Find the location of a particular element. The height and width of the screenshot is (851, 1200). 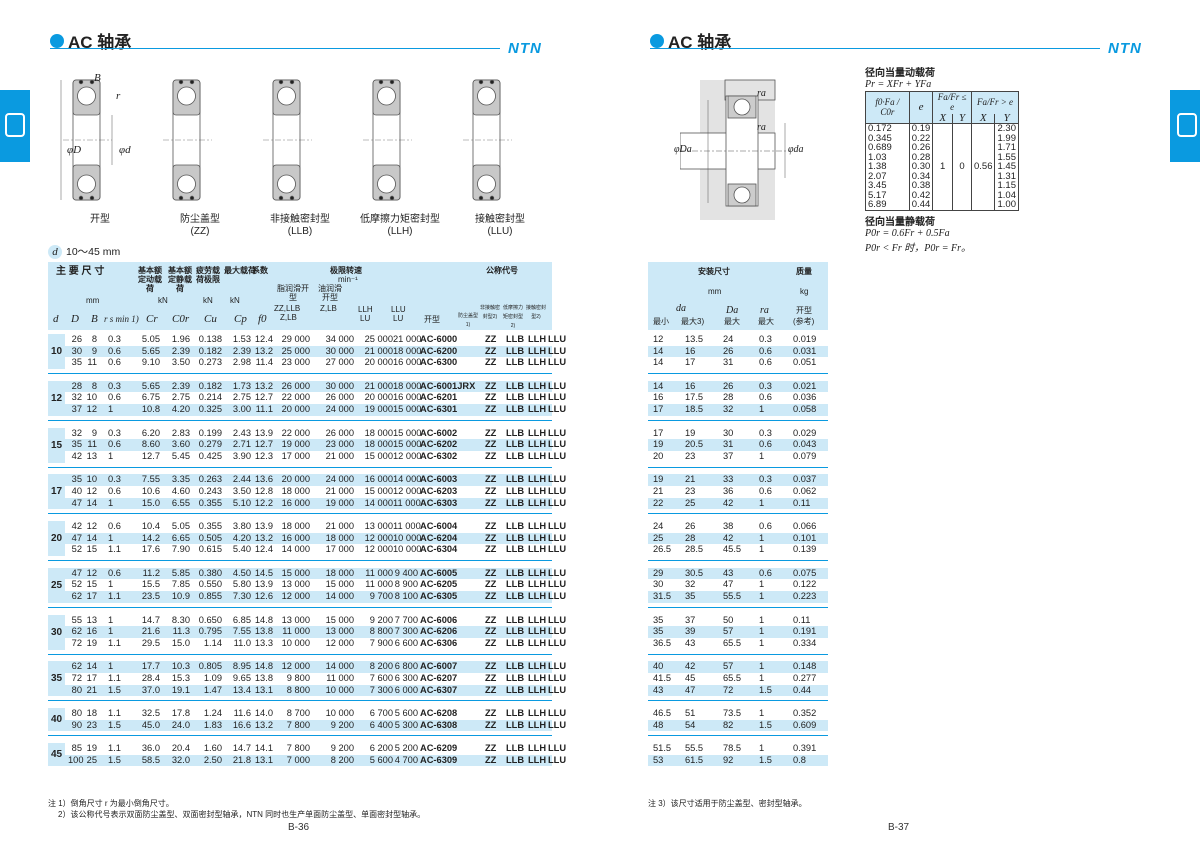

e-value: 0.44 is located at coordinates (921, 205).